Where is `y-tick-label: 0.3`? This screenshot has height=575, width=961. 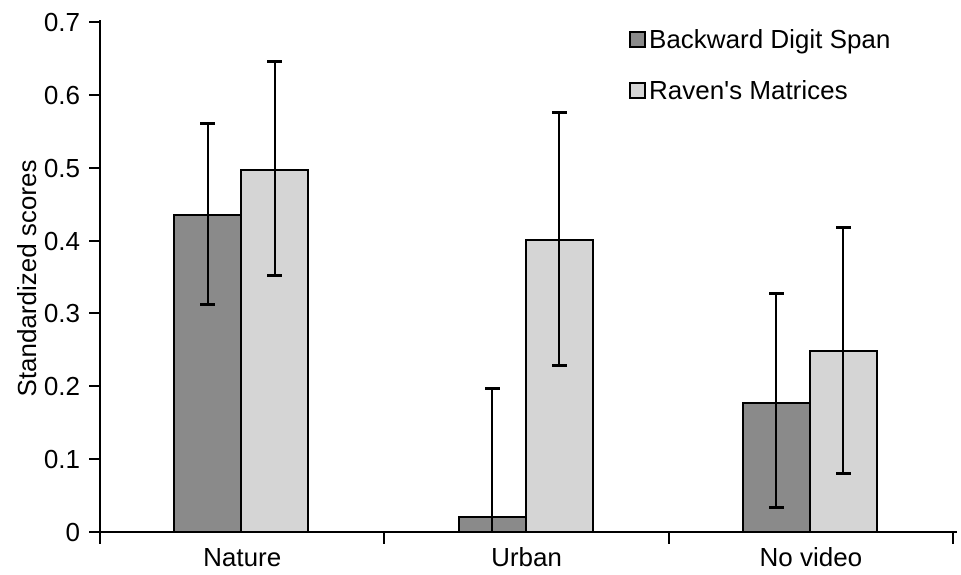
y-tick-label: 0.3 is located at coordinates (61, 313).